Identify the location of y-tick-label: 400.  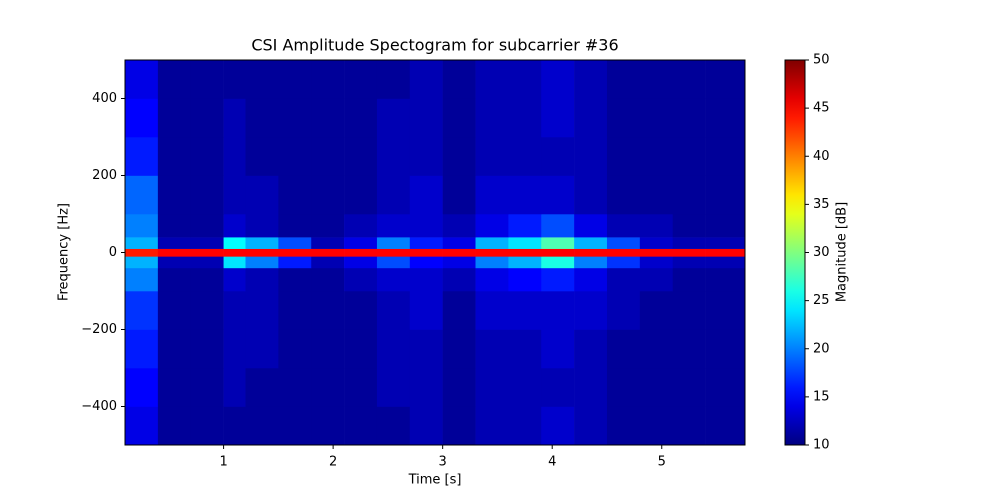
(104, 98).